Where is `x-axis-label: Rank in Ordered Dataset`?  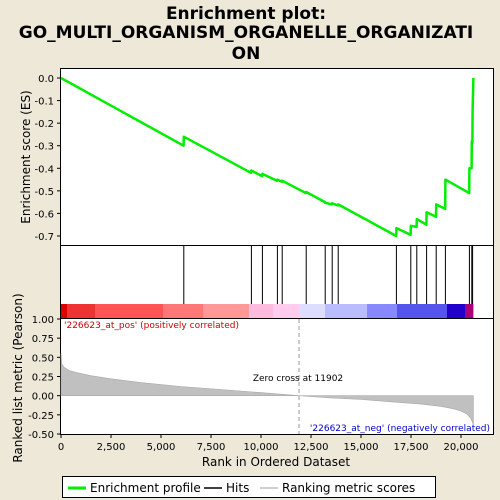 x-axis-label: Rank in Ordered Dataset is located at coordinates (276, 462).